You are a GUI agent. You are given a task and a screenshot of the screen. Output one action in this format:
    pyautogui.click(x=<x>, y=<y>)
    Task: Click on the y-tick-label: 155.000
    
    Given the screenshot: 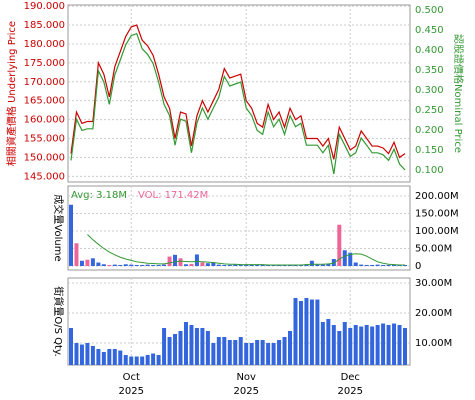 What is the action you would take?
    pyautogui.click(x=44, y=139)
    